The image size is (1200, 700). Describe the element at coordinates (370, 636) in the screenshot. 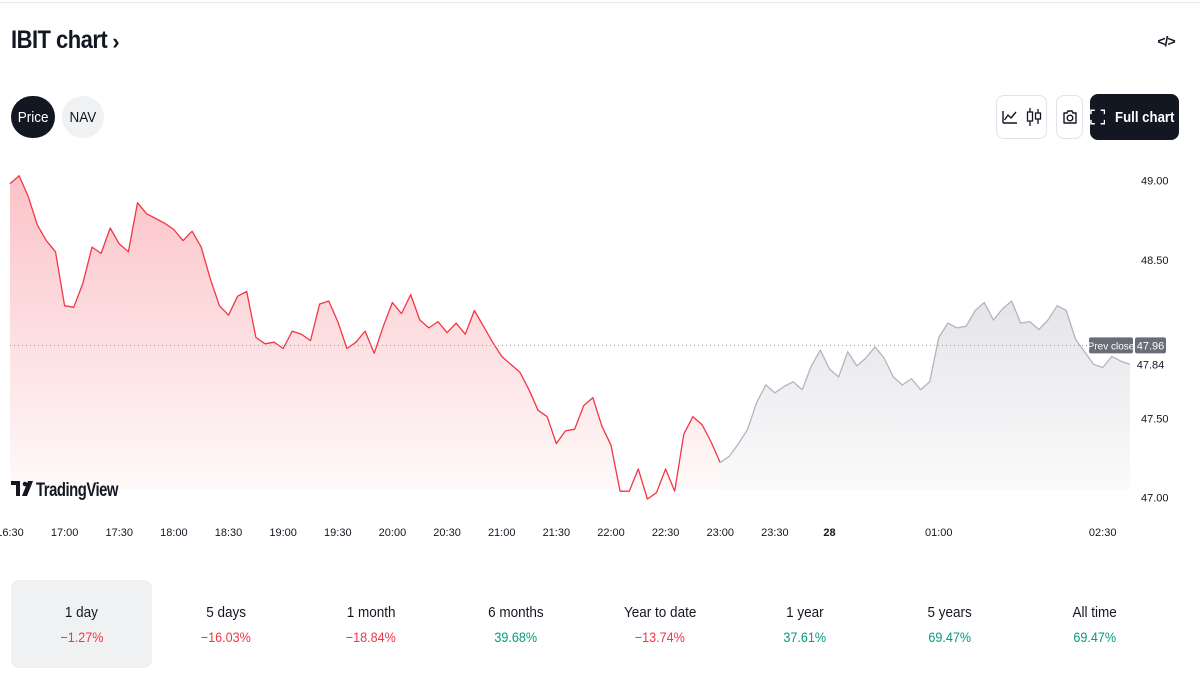

I see `period-change: −18.84%` at that location.